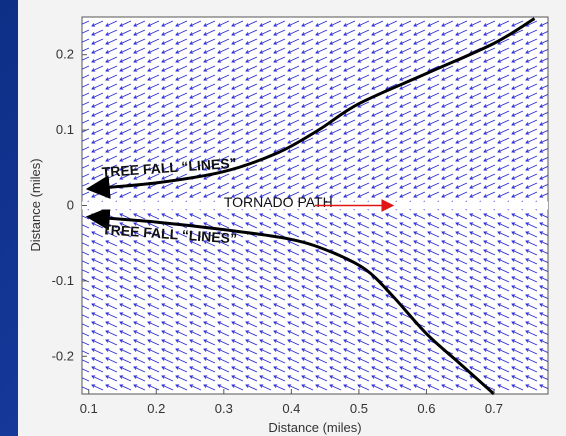 The width and height of the screenshot is (566, 436). What do you see at coordinates (63, 355) in the screenshot?
I see `y-tick-label: -0.2` at bounding box center [63, 355].